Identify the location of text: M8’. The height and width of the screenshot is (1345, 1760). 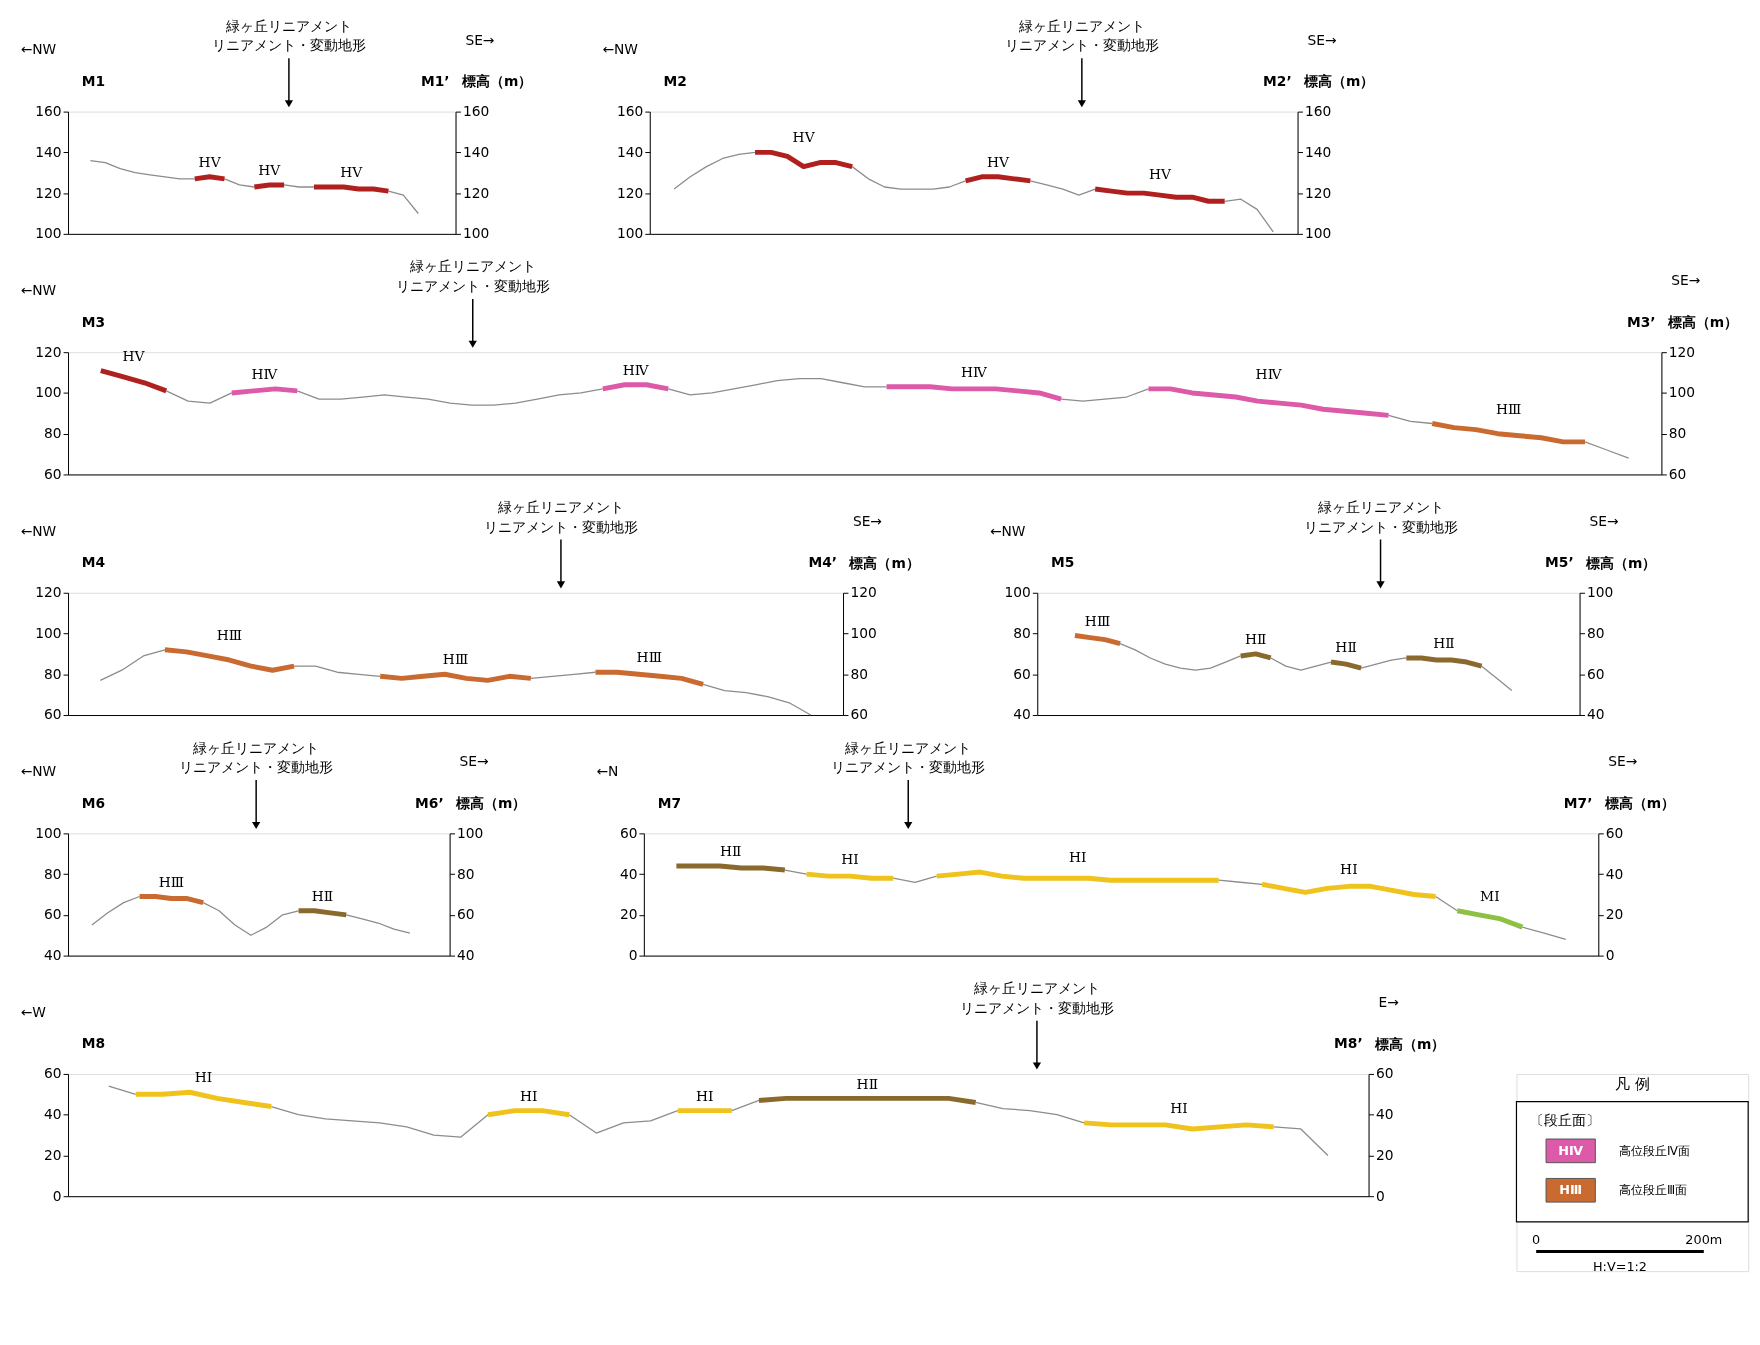
(1348, 1043).